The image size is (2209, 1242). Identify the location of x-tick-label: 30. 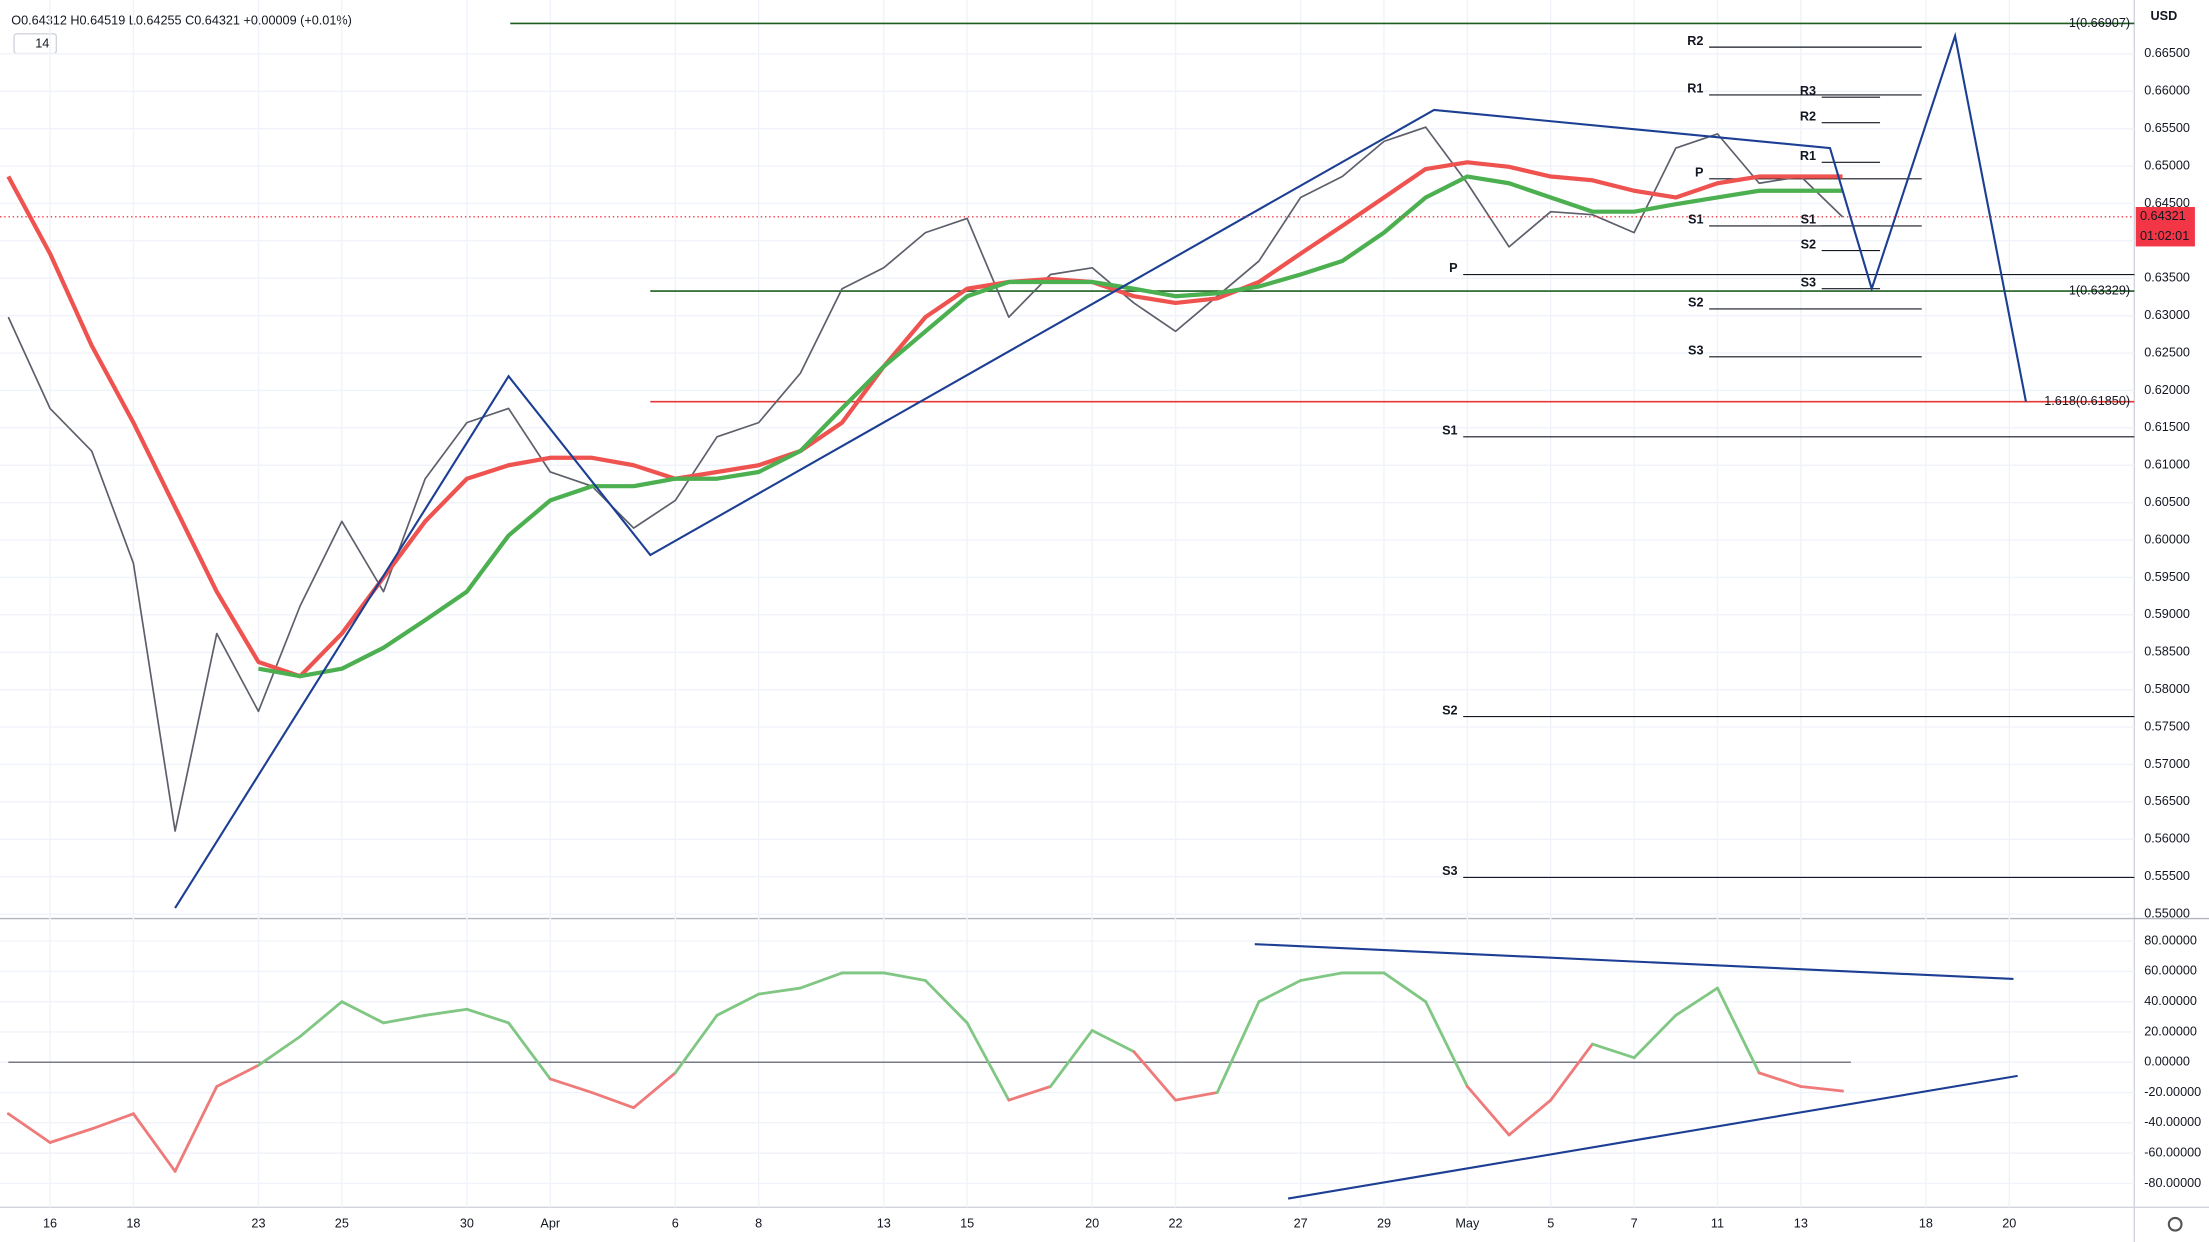
(467, 1224).